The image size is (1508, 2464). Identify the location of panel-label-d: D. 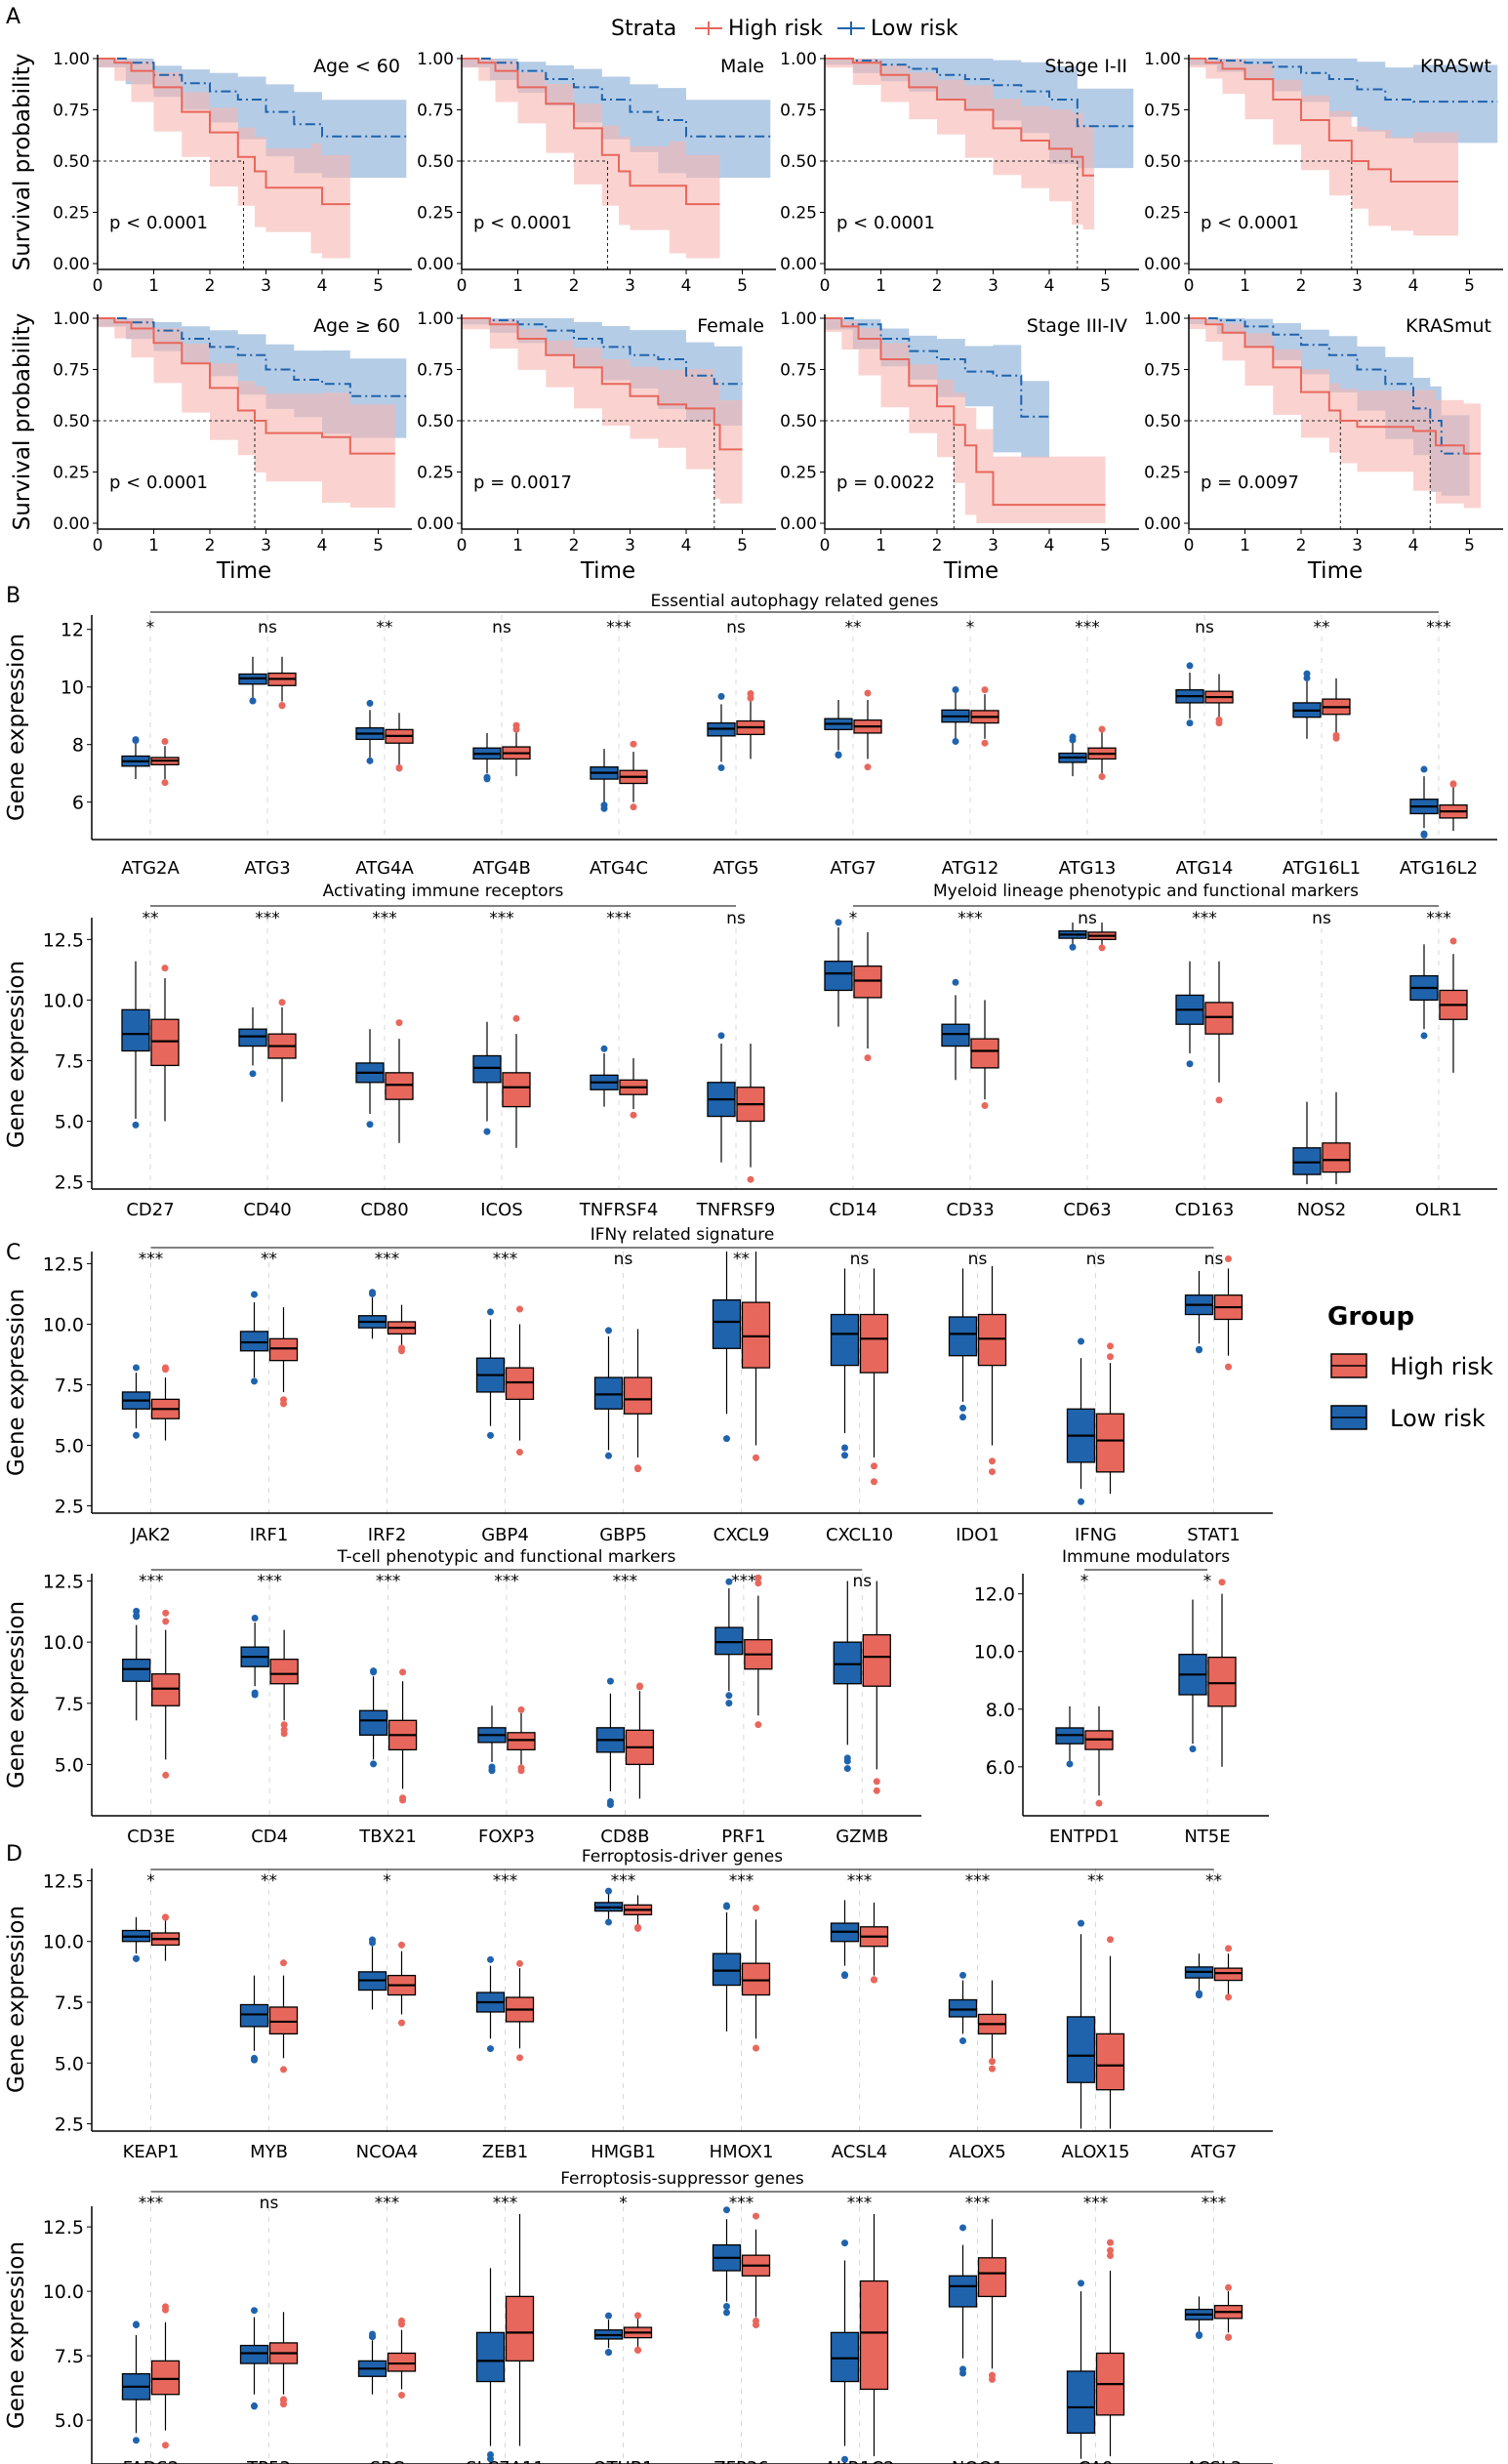
(14, 1854).